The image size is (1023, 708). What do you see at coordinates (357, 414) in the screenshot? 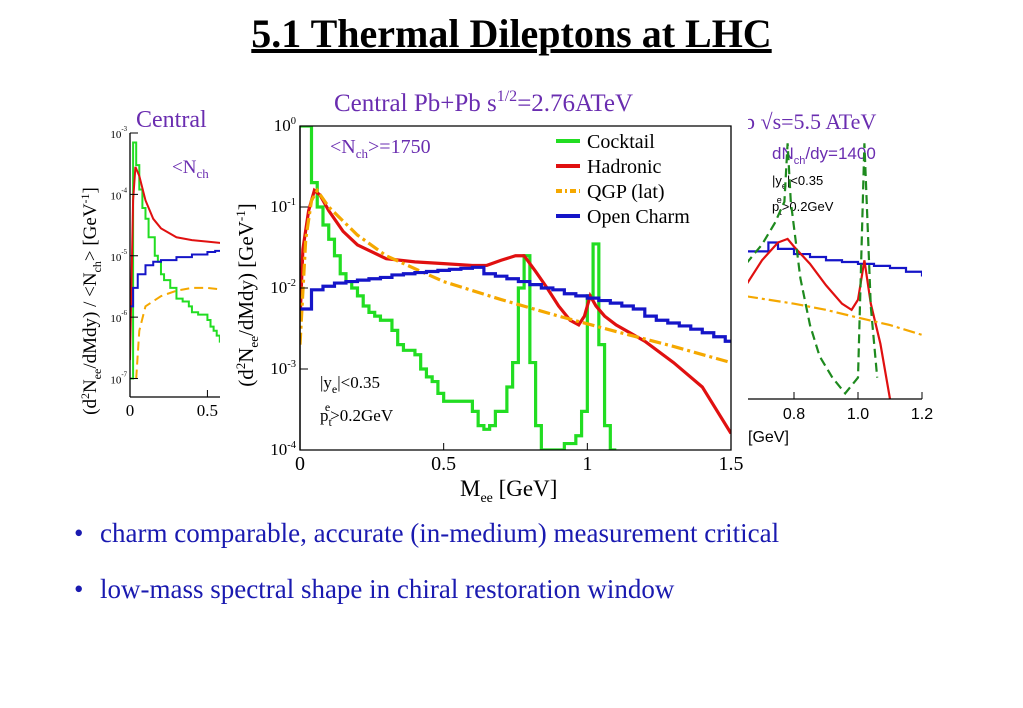
I see `pt-cut-label: pte>0.2GeV` at bounding box center [357, 414].